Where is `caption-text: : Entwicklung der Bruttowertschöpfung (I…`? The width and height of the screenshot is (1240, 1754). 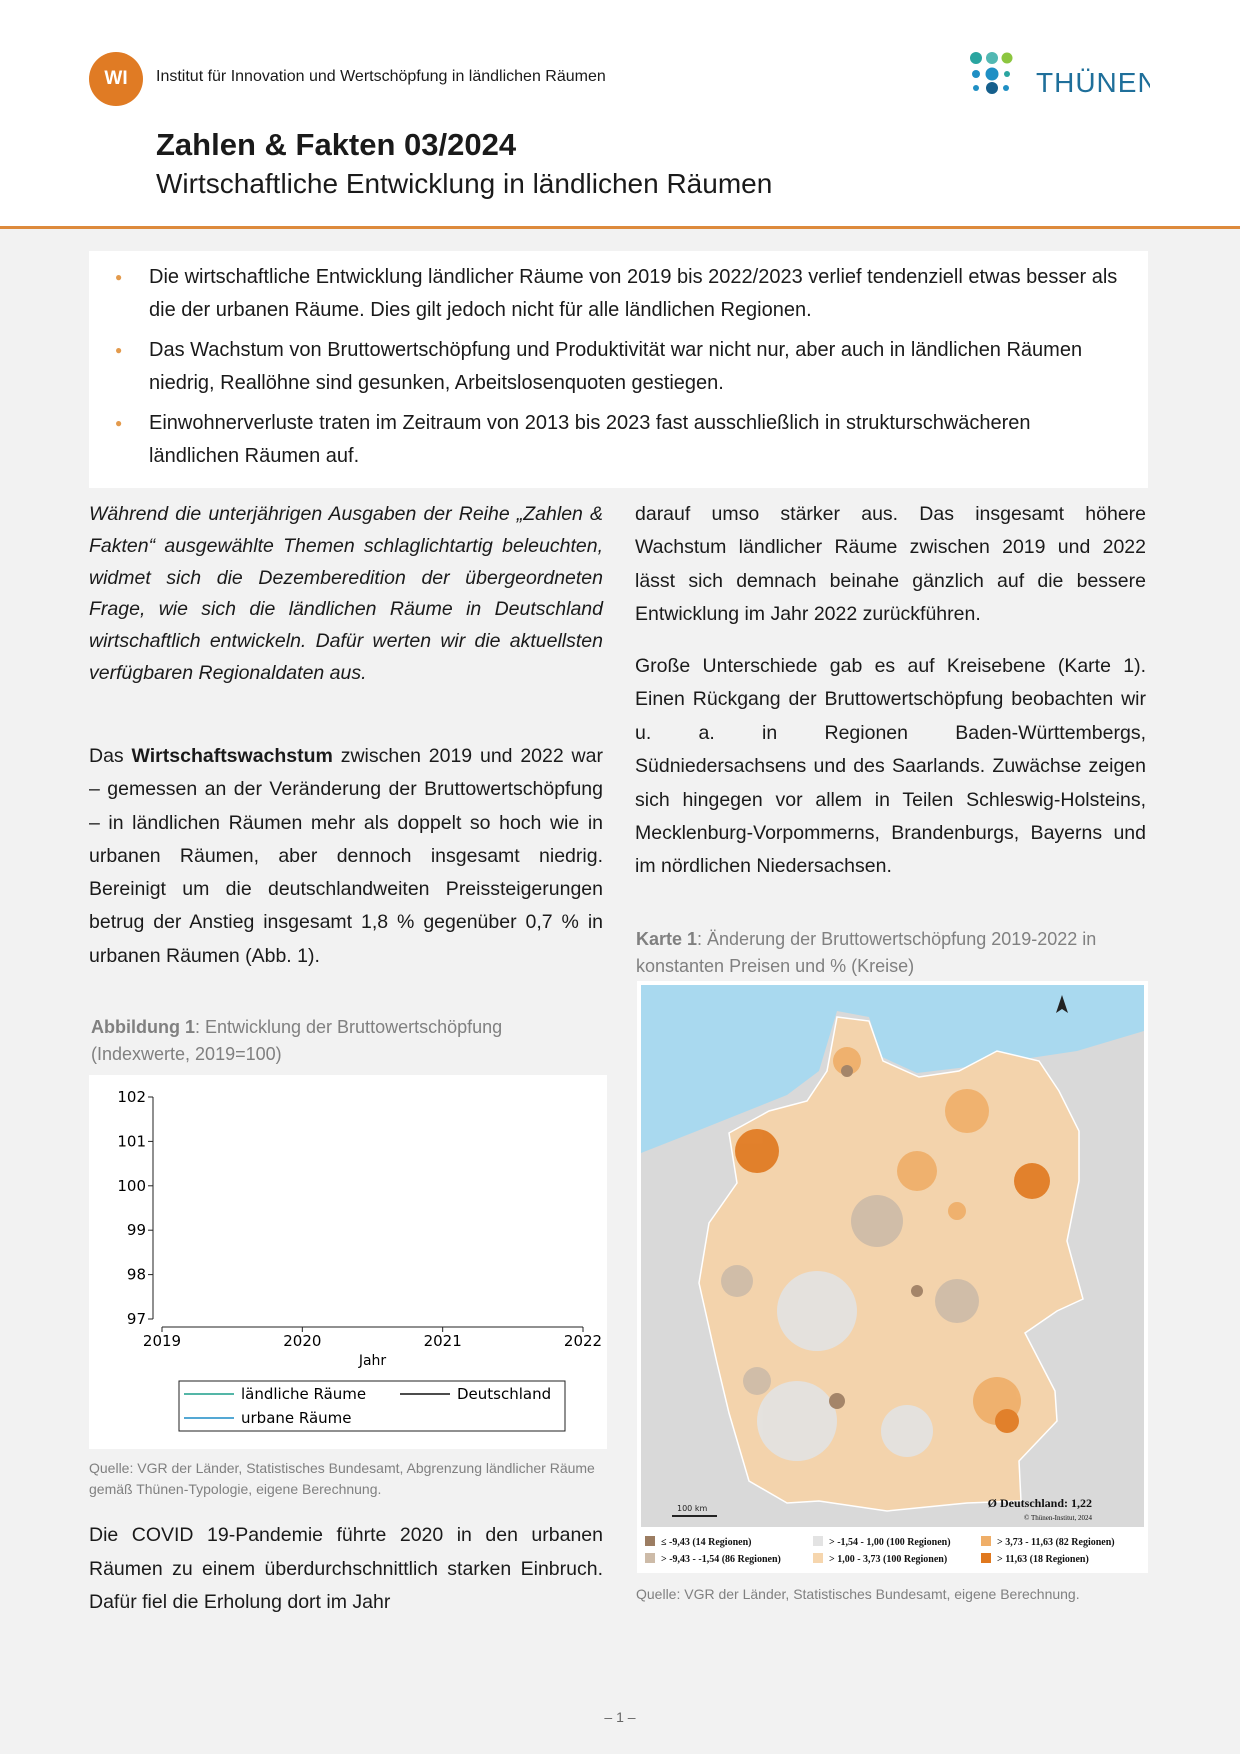
caption-text: : Entwicklung der Bruttowertschöpfung (I… is located at coordinates (297, 1040).